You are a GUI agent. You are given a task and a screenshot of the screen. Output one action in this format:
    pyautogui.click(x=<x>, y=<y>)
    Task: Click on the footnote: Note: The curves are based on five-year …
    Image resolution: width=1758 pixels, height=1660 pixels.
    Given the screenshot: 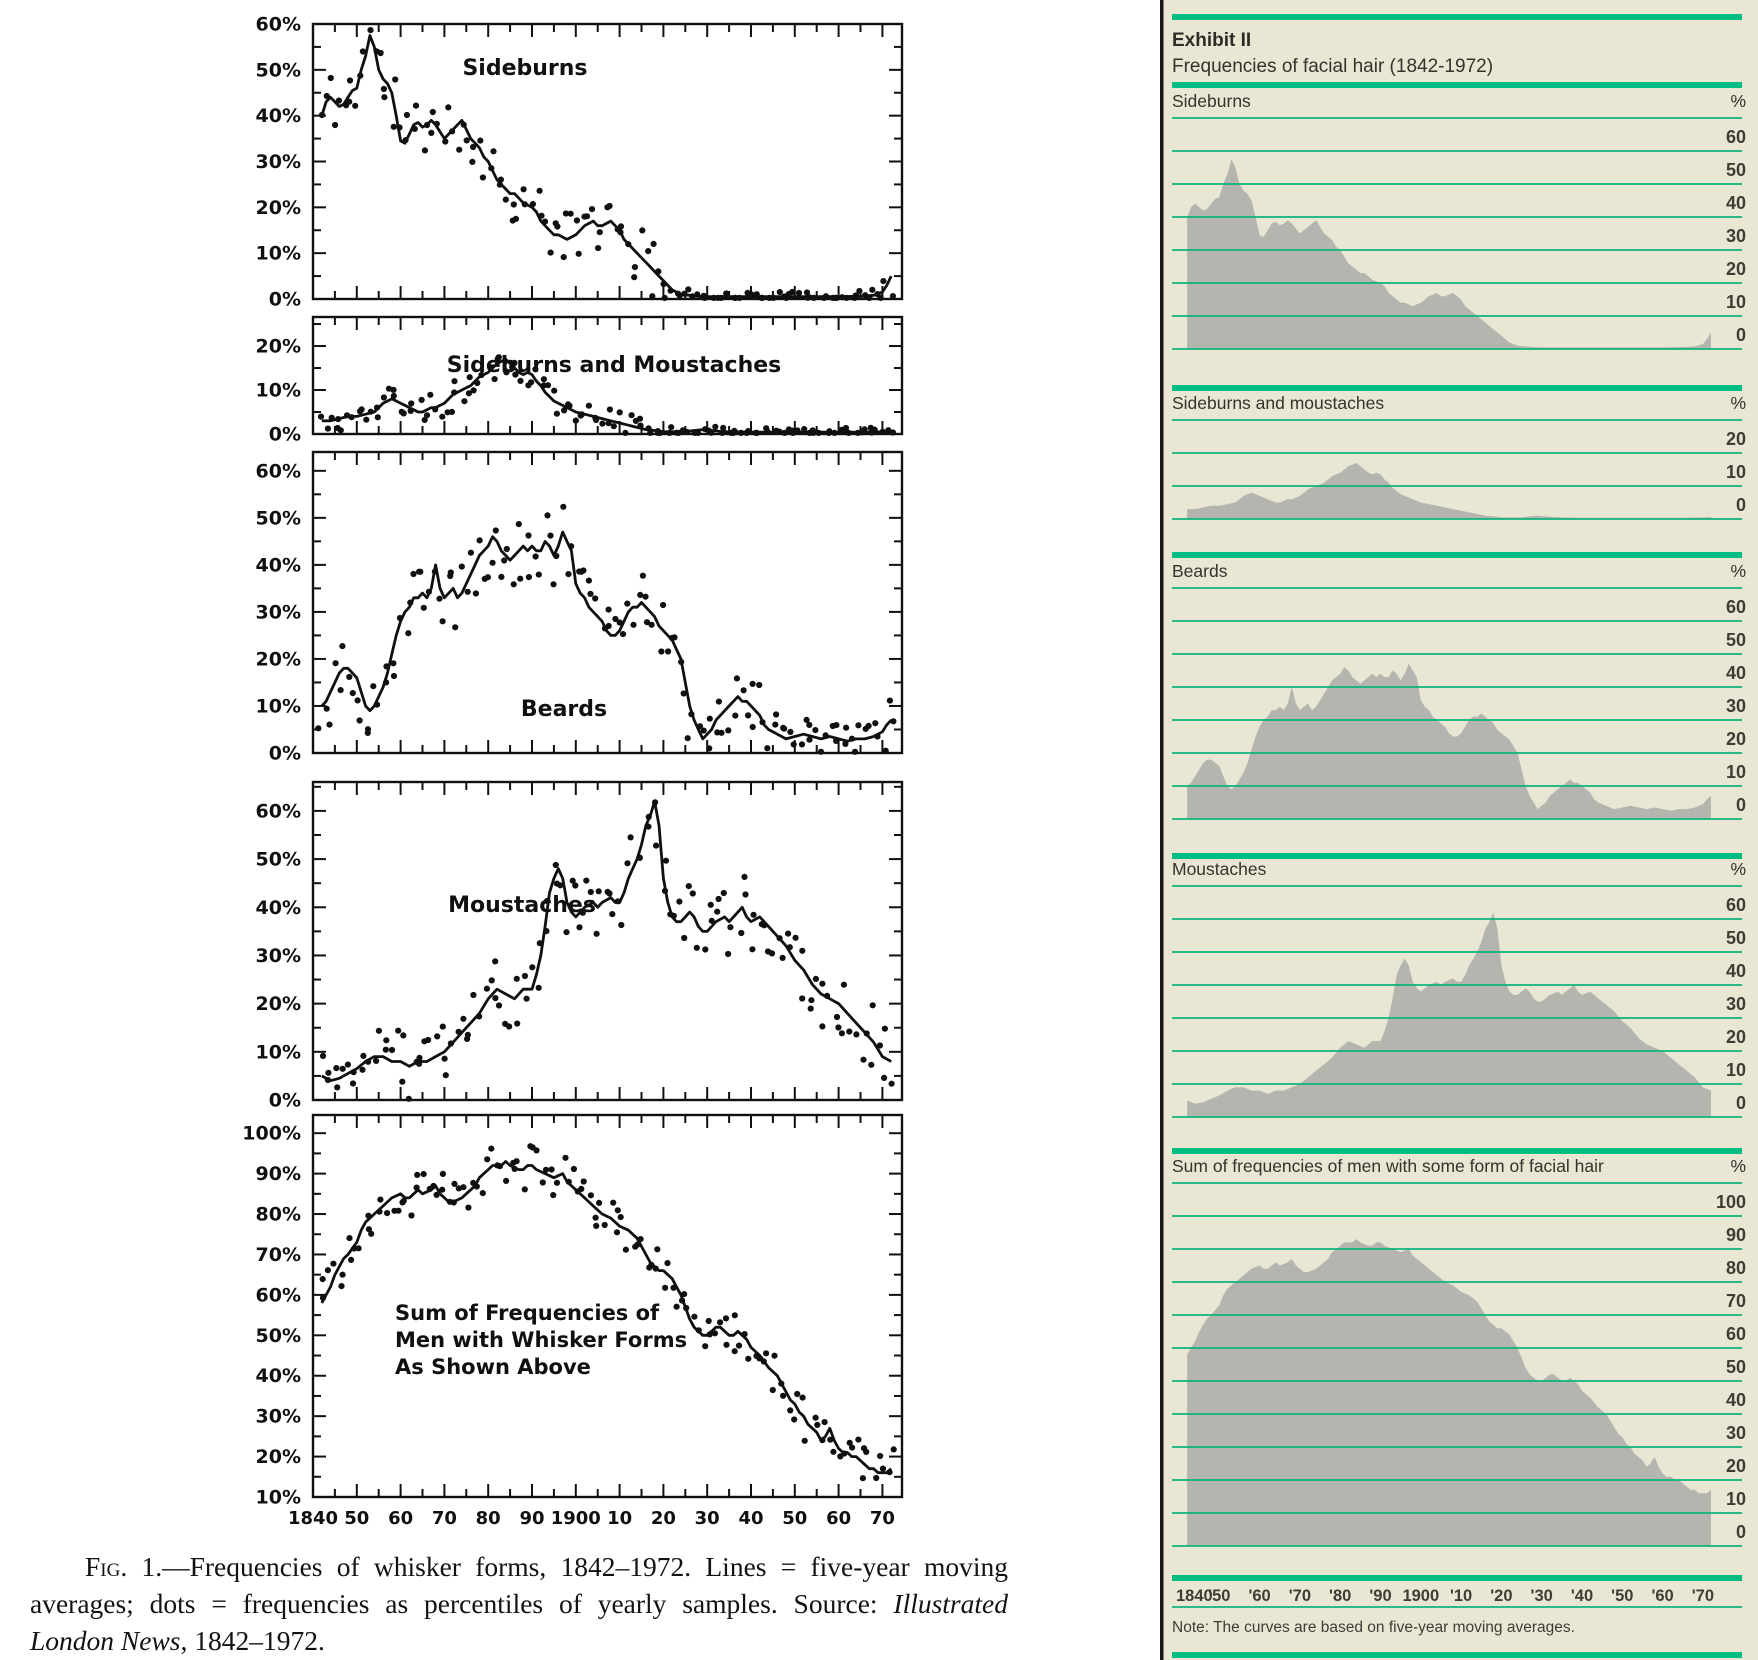 What is the action you would take?
    pyautogui.click(x=1373, y=1627)
    